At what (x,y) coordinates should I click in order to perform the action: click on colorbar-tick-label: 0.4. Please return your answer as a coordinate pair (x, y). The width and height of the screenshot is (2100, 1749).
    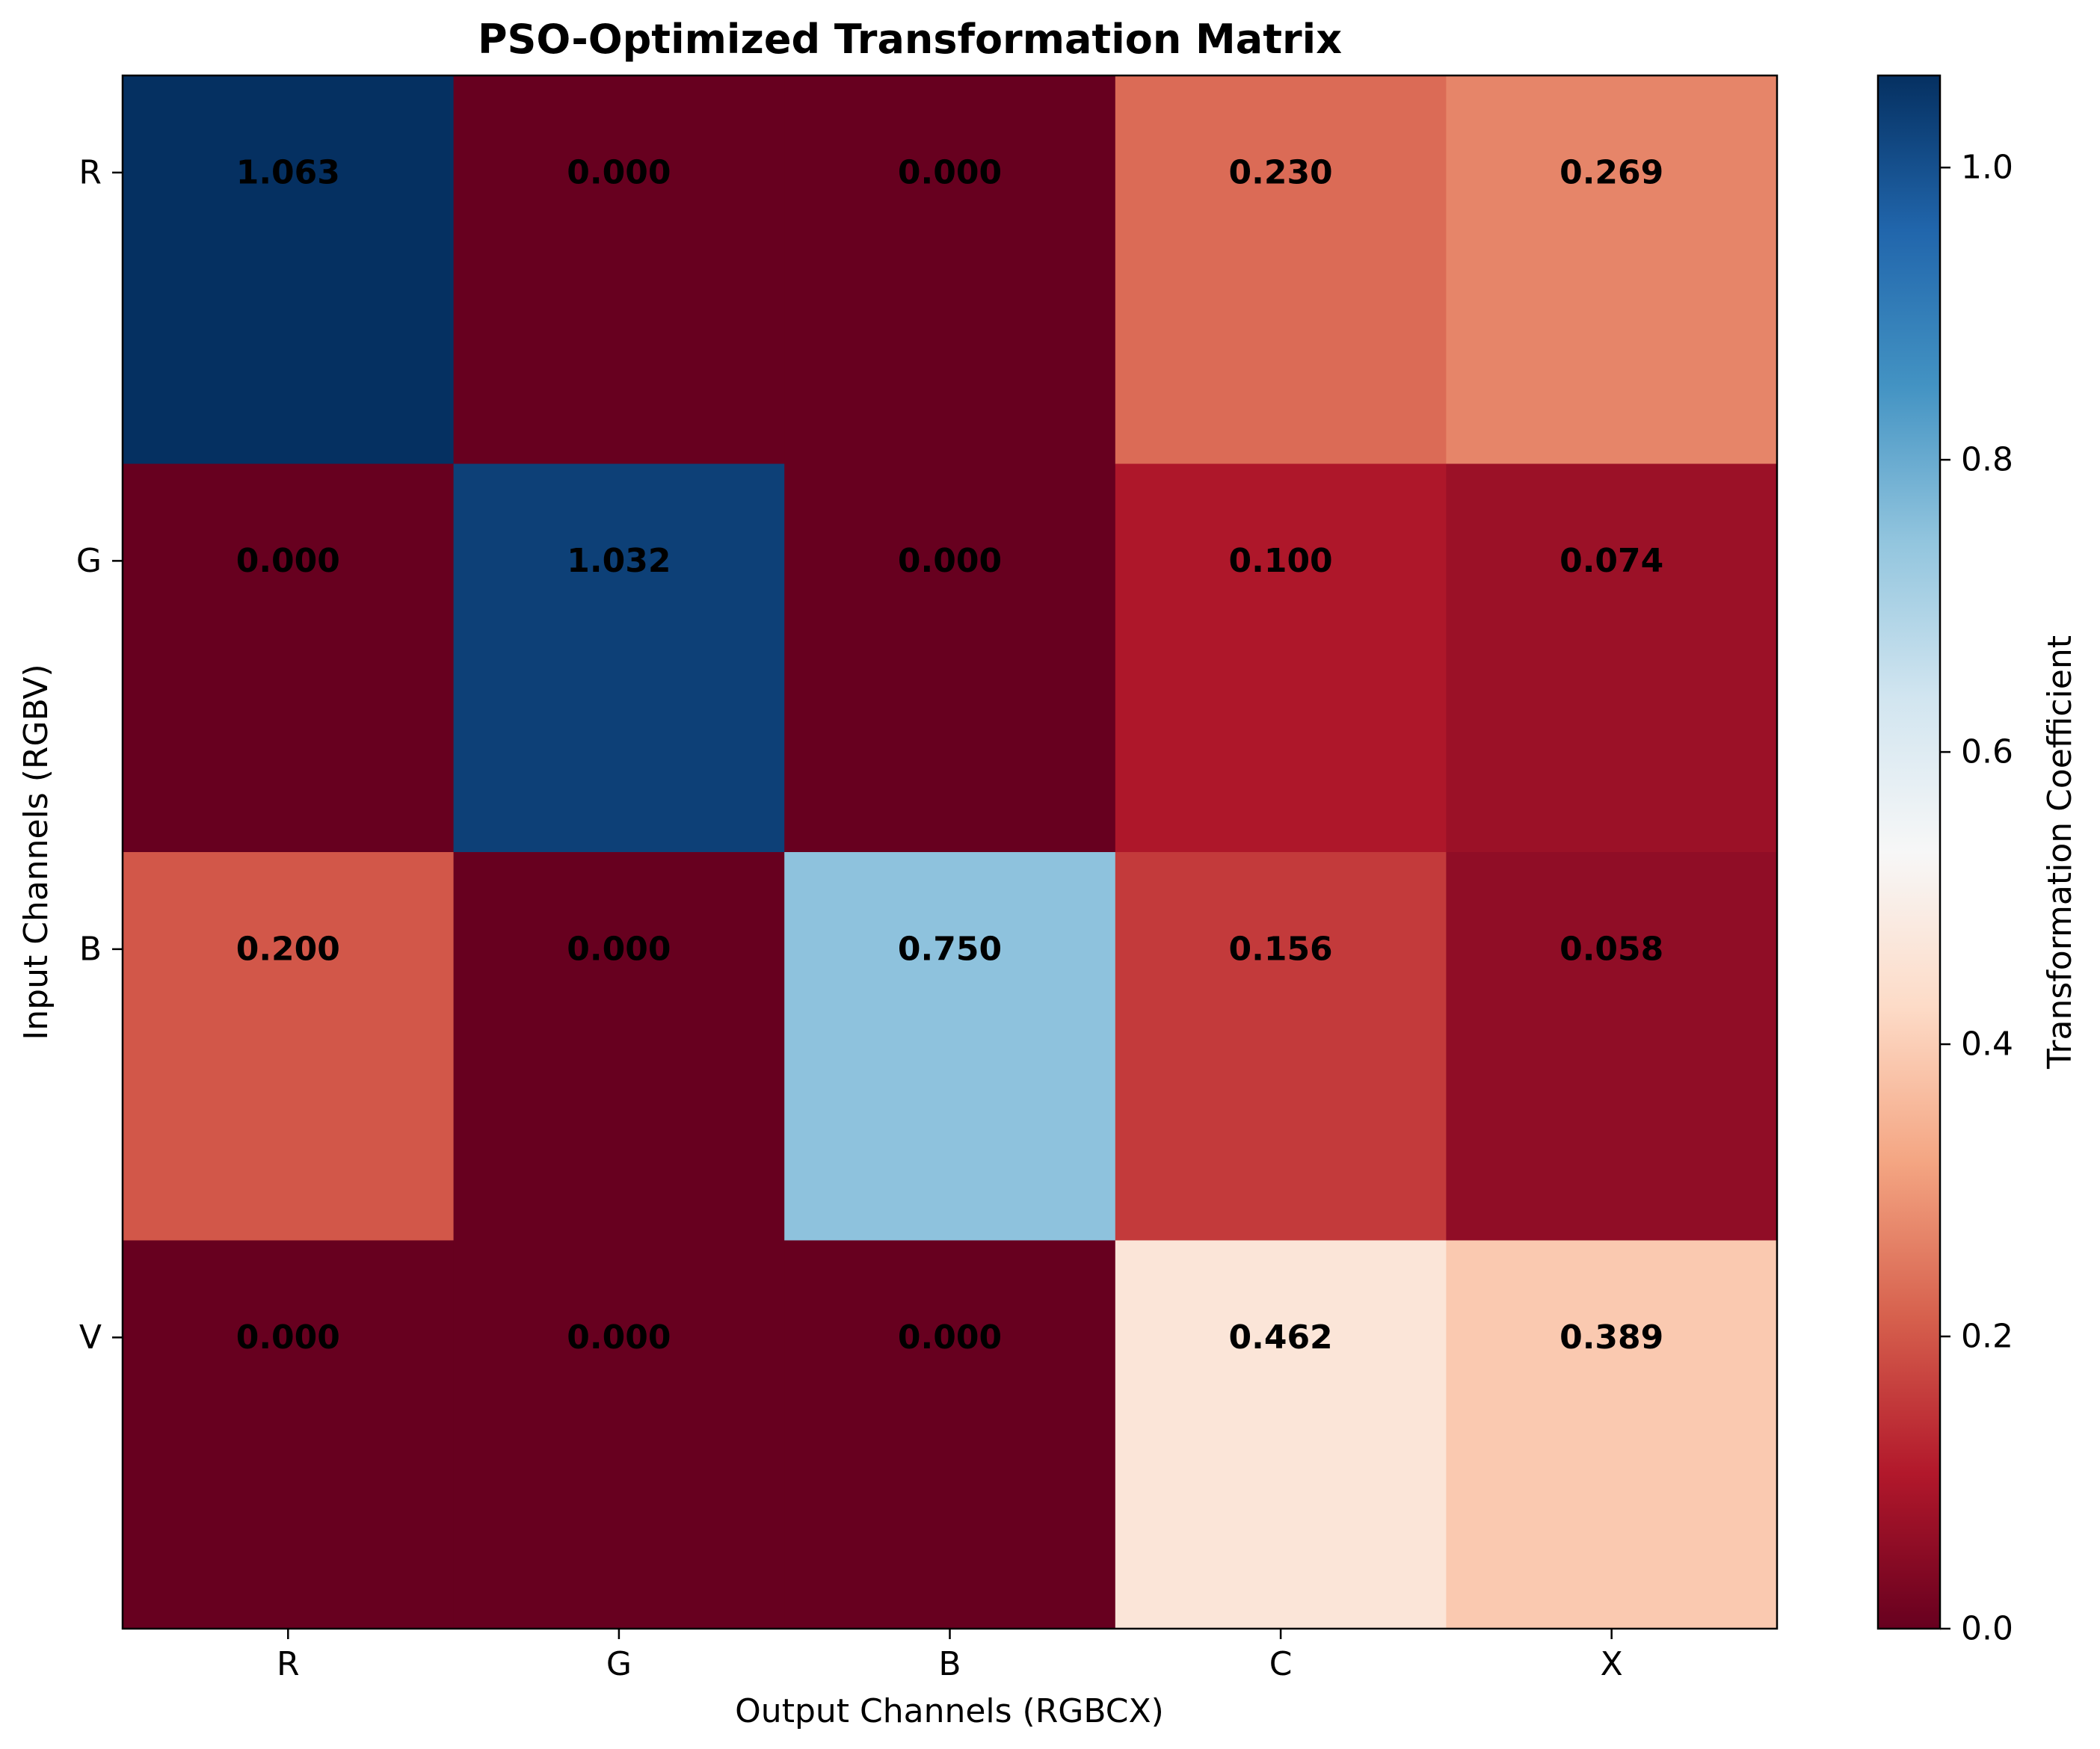
    Looking at the image, I should click on (1987, 1044).